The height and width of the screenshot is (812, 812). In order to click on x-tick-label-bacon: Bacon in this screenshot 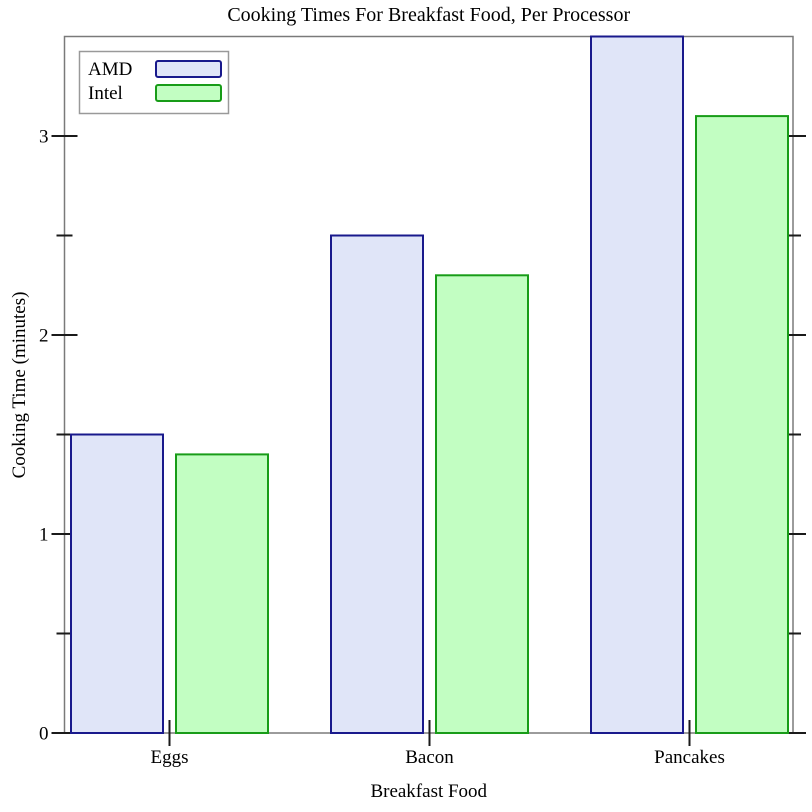, I will do `click(429, 757)`.